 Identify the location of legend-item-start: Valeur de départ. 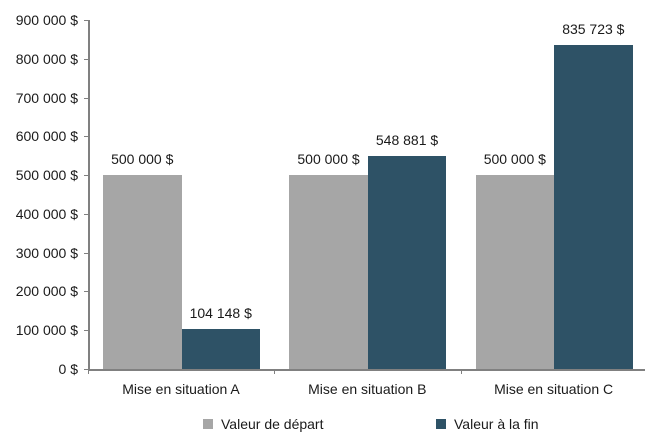
(263, 424).